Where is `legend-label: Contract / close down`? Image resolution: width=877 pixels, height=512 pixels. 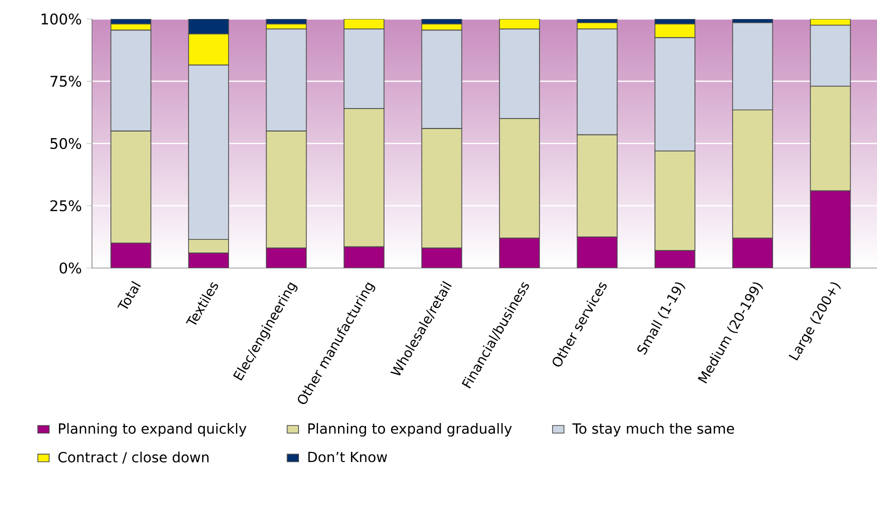 legend-label: Contract / close down is located at coordinates (133, 458).